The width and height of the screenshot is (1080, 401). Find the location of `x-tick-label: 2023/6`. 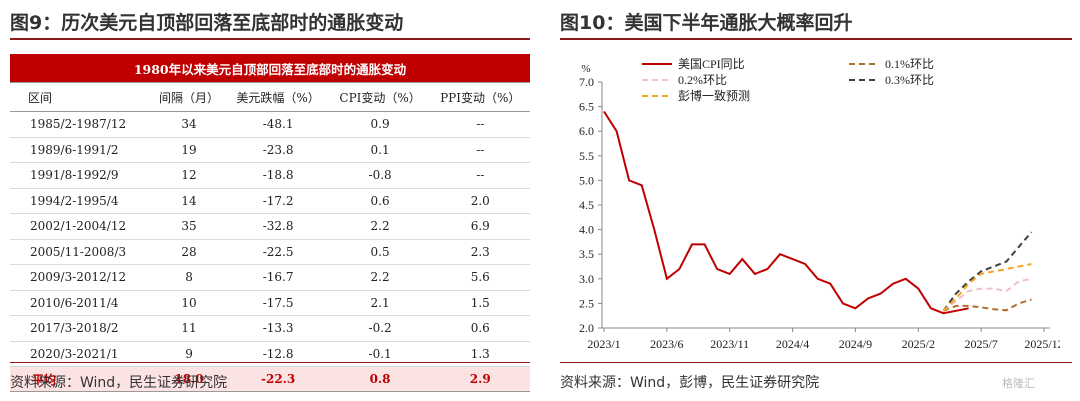

x-tick-label: 2023/6 is located at coordinates (666, 344).